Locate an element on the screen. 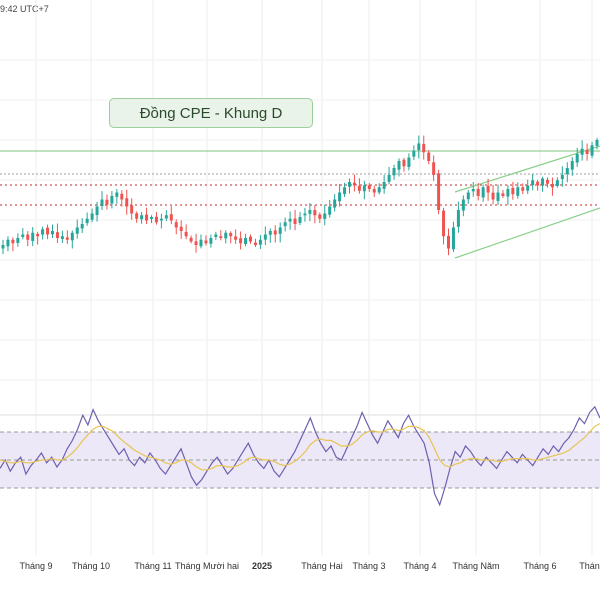 The width and height of the screenshot is (600, 600). chart-title: Đồng CPE - Khung D is located at coordinates (211, 113).